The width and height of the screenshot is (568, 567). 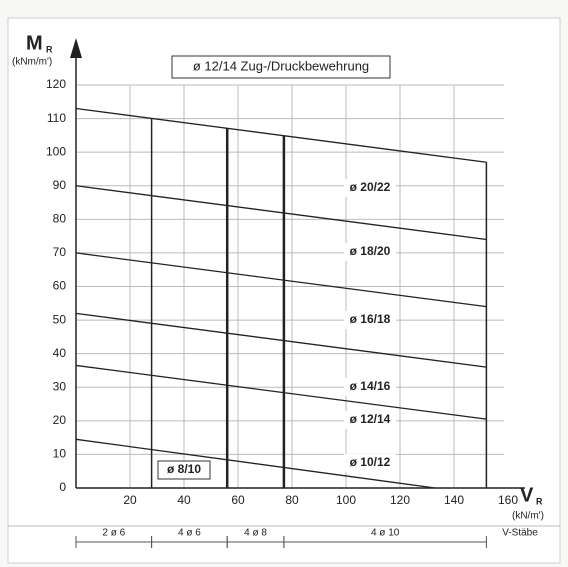 I want to click on region-label: ø 14/16, so click(x=370, y=386).